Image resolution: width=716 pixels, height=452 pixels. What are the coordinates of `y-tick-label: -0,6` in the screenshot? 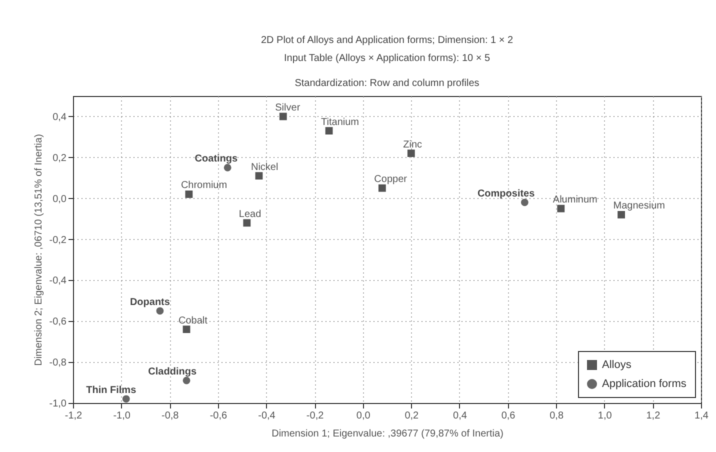 It's located at (58, 322).